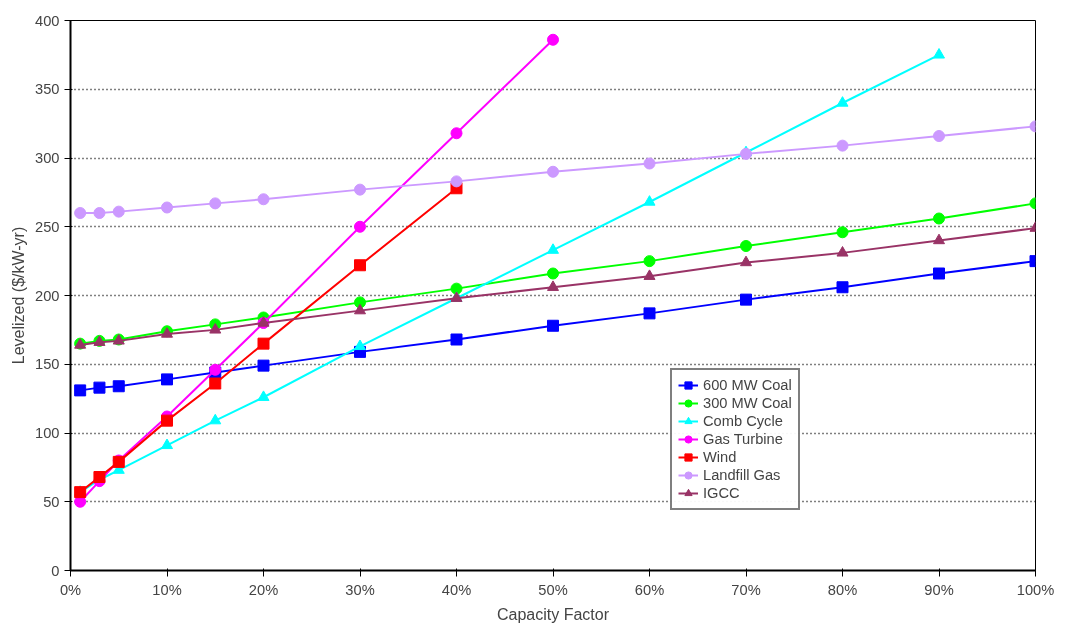 Image resolution: width=1082 pixels, height=635 pixels. Describe the element at coordinates (842, 589) in the screenshot. I see `x-tick-label: 80%` at that location.